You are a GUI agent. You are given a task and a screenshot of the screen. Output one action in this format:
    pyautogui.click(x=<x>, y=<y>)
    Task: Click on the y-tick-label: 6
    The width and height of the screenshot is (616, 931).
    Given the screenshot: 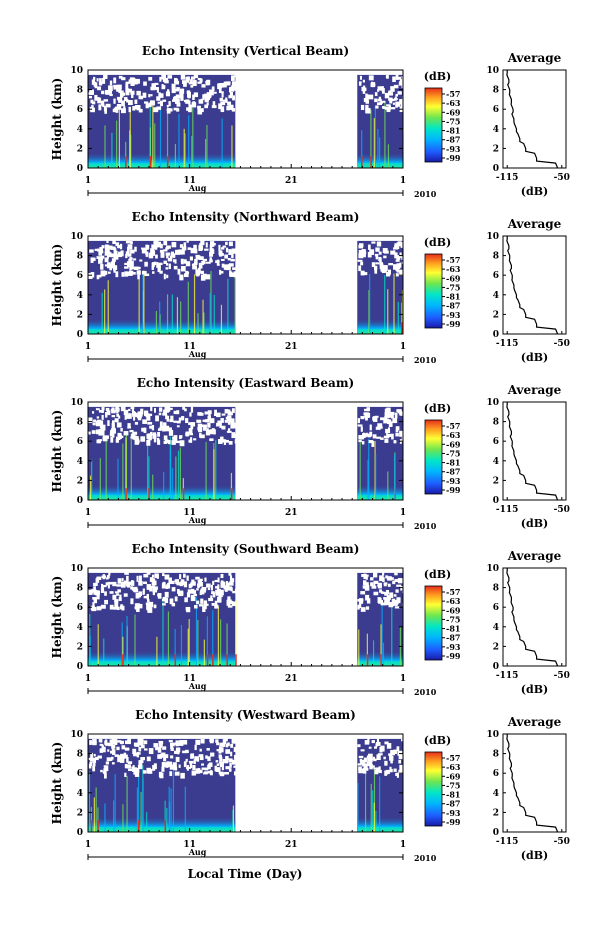 What is the action you would take?
    pyautogui.click(x=80, y=774)
    